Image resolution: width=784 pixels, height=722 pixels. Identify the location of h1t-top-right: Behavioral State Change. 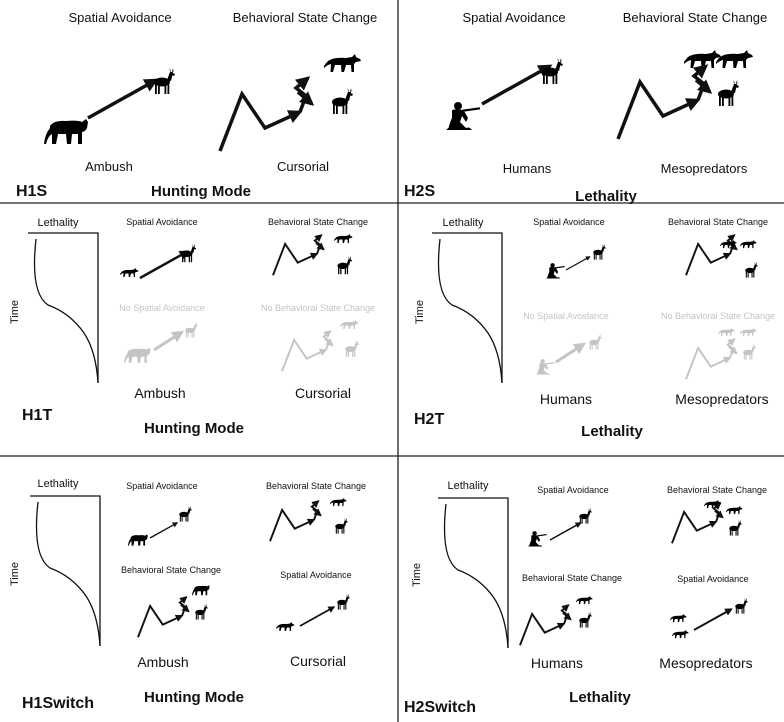
(318, 222).